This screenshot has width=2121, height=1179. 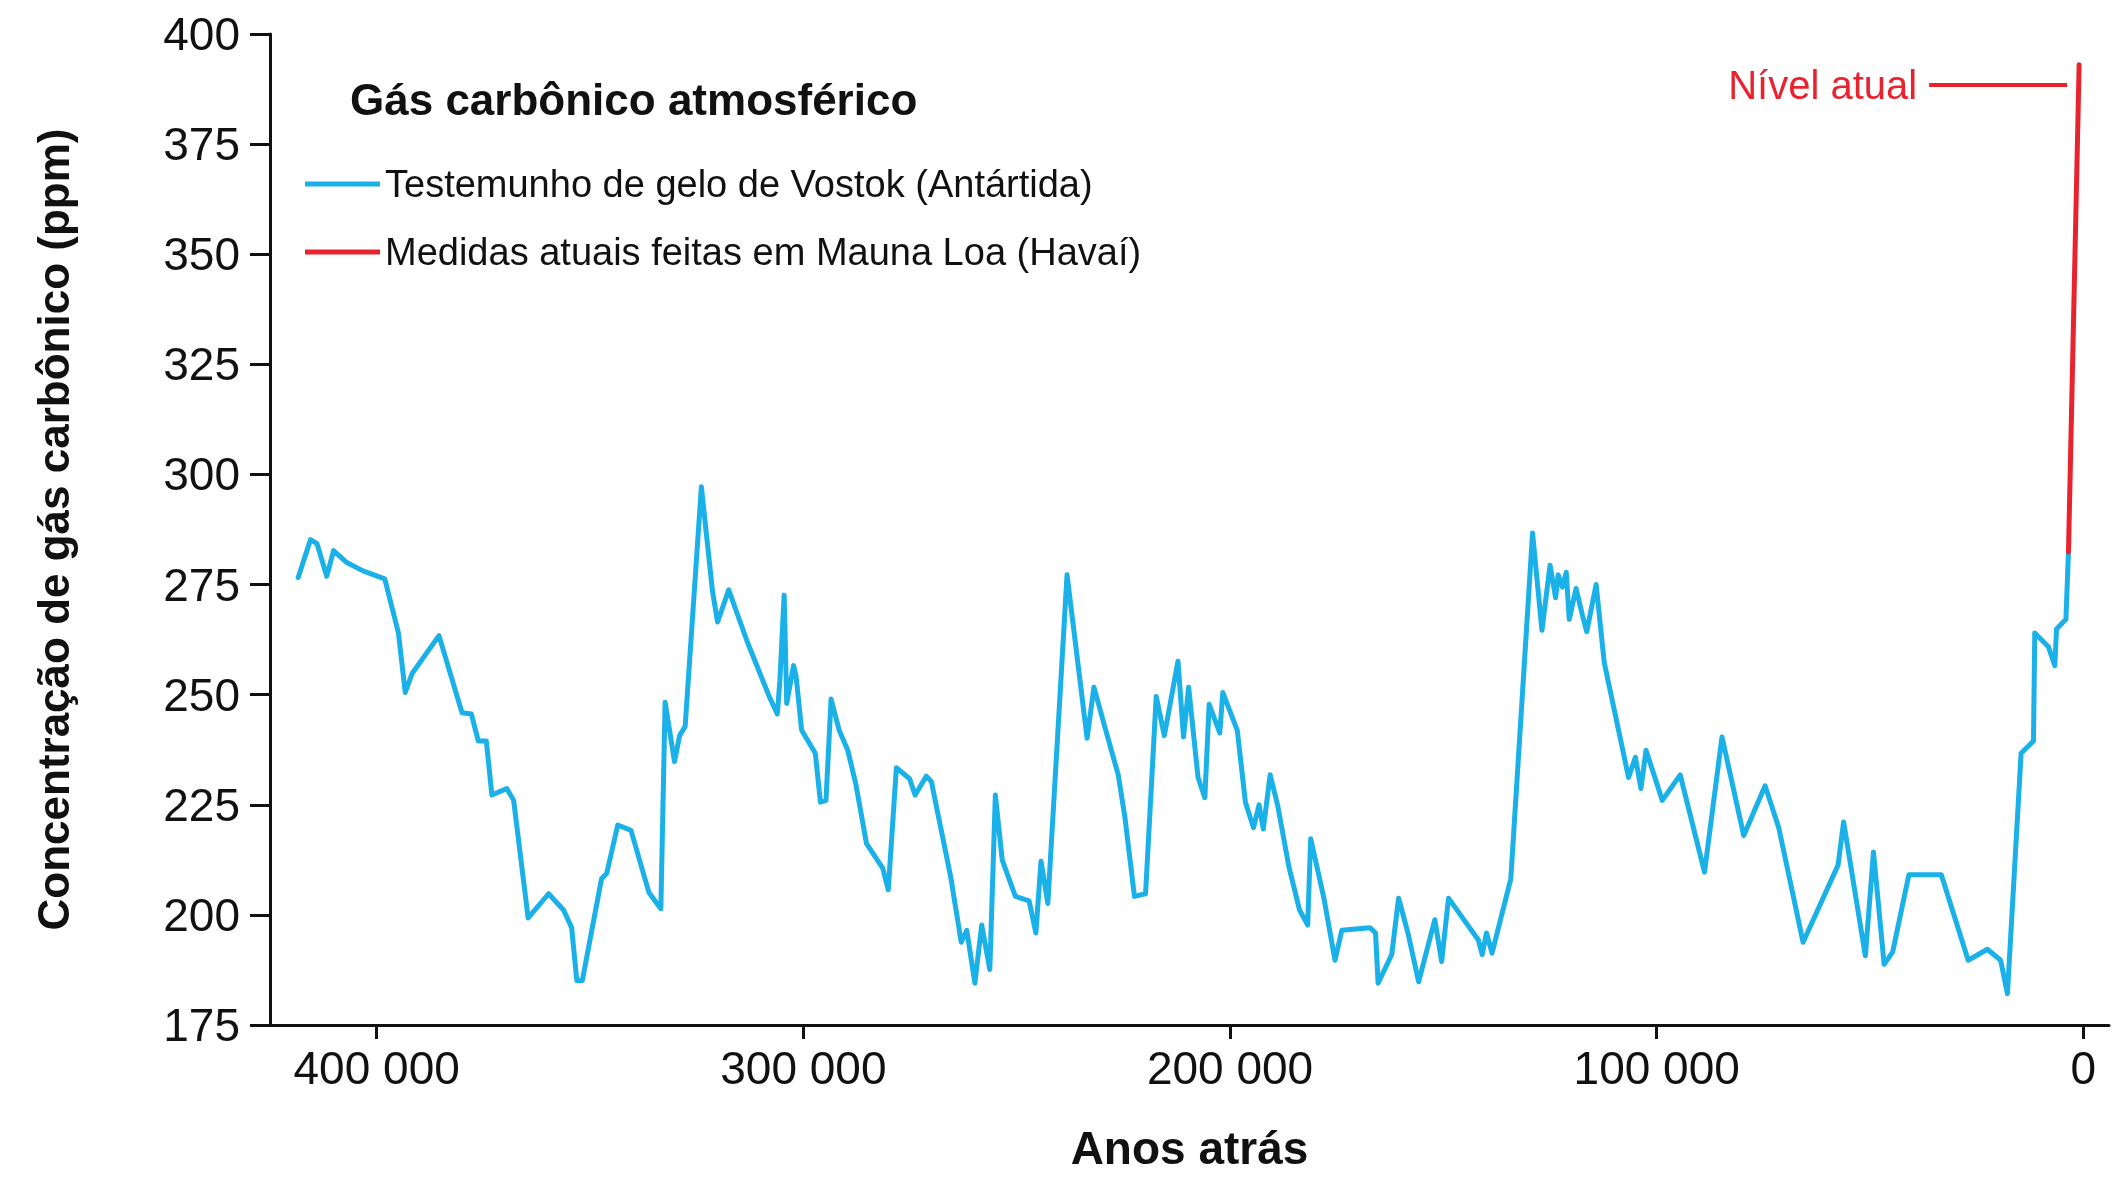 What do you see at coordinates (201, 144) in the screenshot?
I see `y-tick-label: 375` at bounding box center [201, 144].